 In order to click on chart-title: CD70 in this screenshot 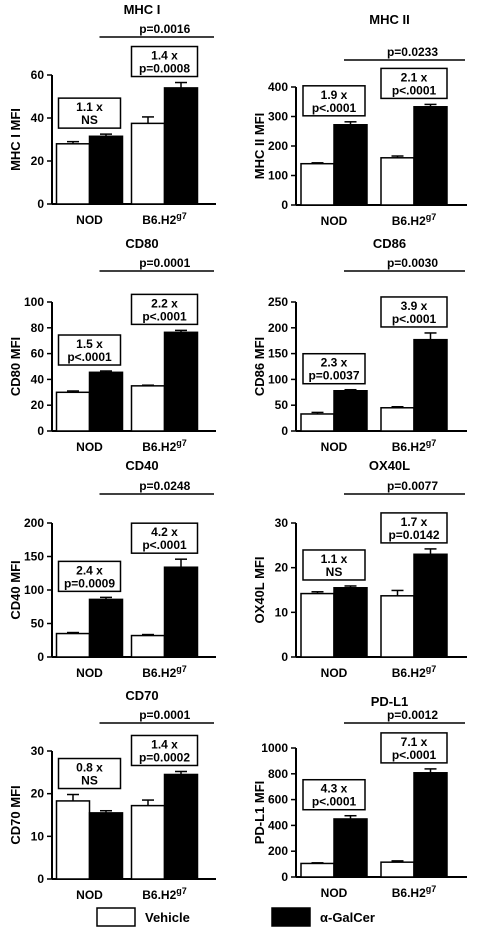, I will do `click(141, 695)`.